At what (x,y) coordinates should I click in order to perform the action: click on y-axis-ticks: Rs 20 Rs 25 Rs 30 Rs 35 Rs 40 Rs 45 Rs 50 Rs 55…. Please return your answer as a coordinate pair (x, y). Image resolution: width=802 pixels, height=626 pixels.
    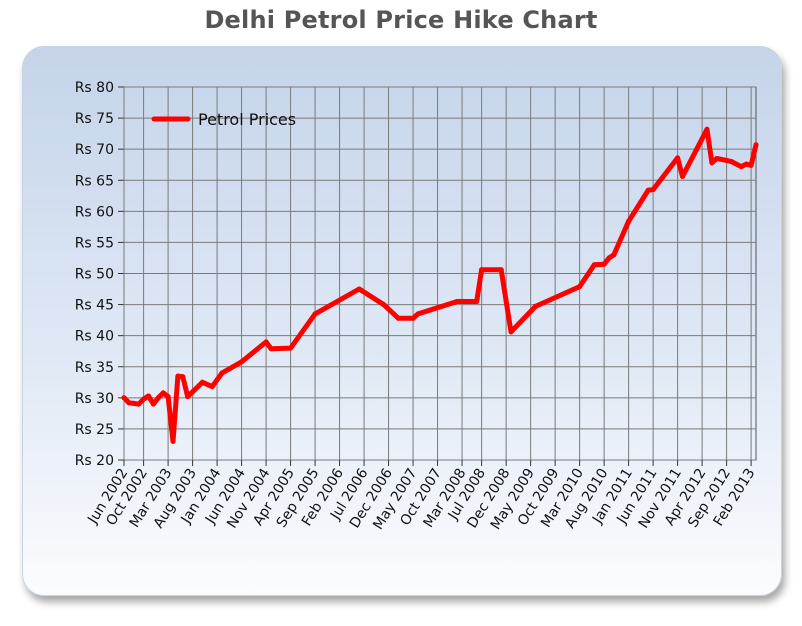
    Looking at the image, I should click on (94, 274).